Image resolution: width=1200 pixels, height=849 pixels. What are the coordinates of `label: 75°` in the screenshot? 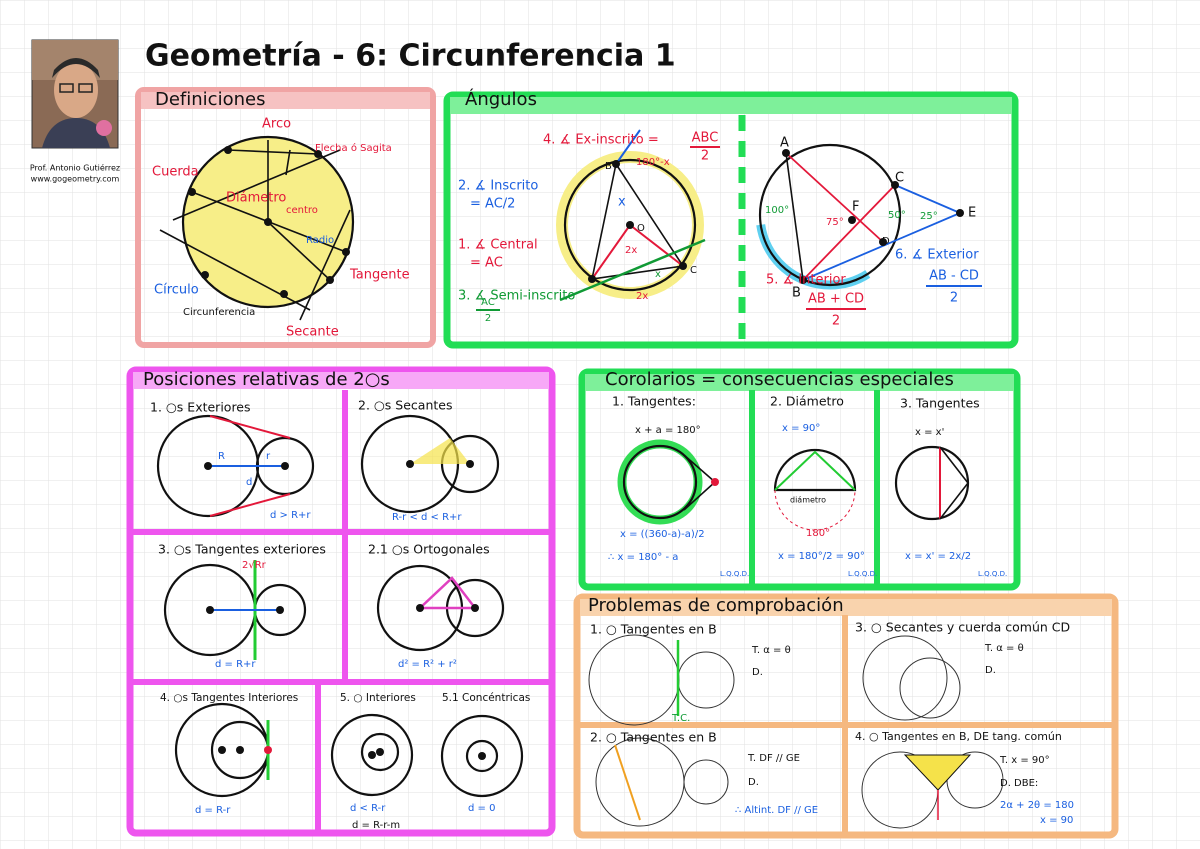 It's located at (835, 222).